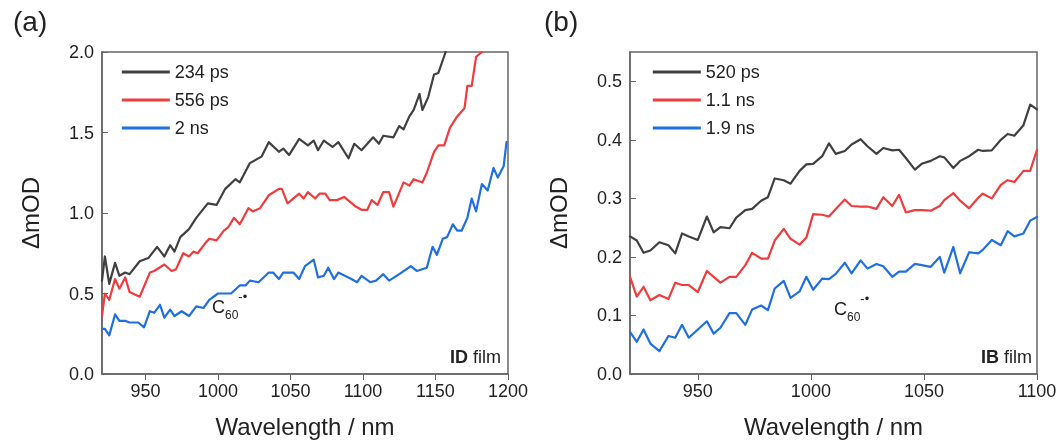  What do you see at coordinates (561, 21) in the screenshot?
I see `chart-title: (b)` at bounding box center [561, 21].